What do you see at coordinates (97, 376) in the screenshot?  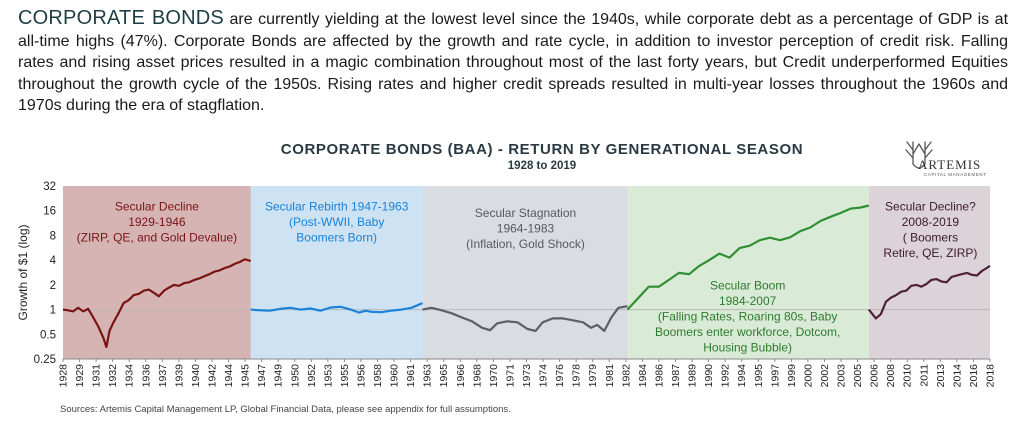 I see `x-tick-label: 1931` at bounding box center [97, 376].